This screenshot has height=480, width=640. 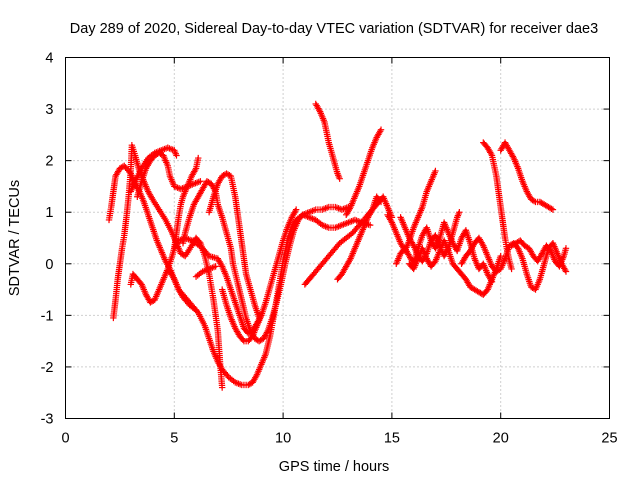 I want to click on y-tick-label: -1, so click(x=47, y=316).